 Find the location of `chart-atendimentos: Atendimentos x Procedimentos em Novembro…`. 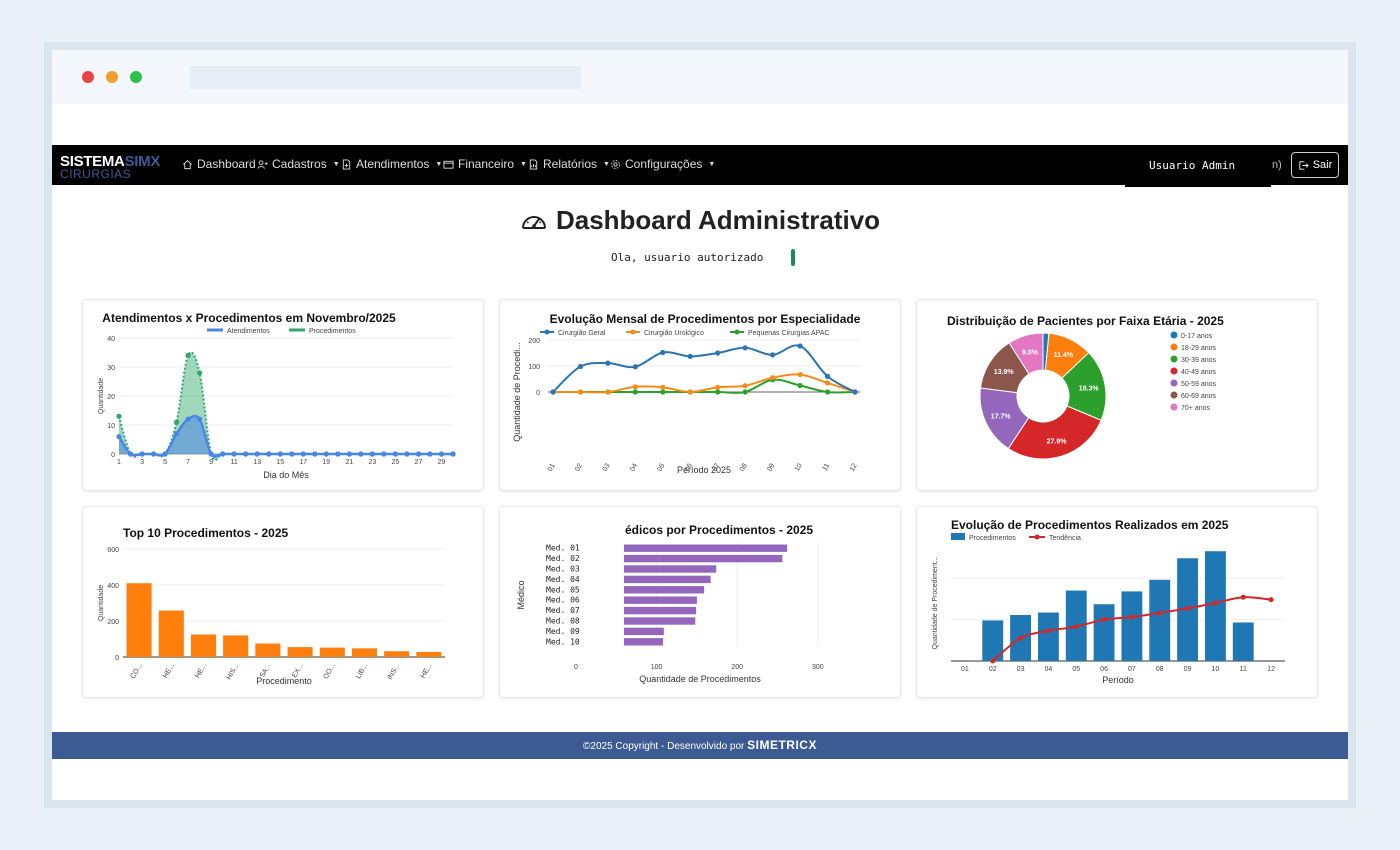

chart-atendimentos: Atendimentos x Procedimentos em Novembro… is located at coordinates (277, 395).